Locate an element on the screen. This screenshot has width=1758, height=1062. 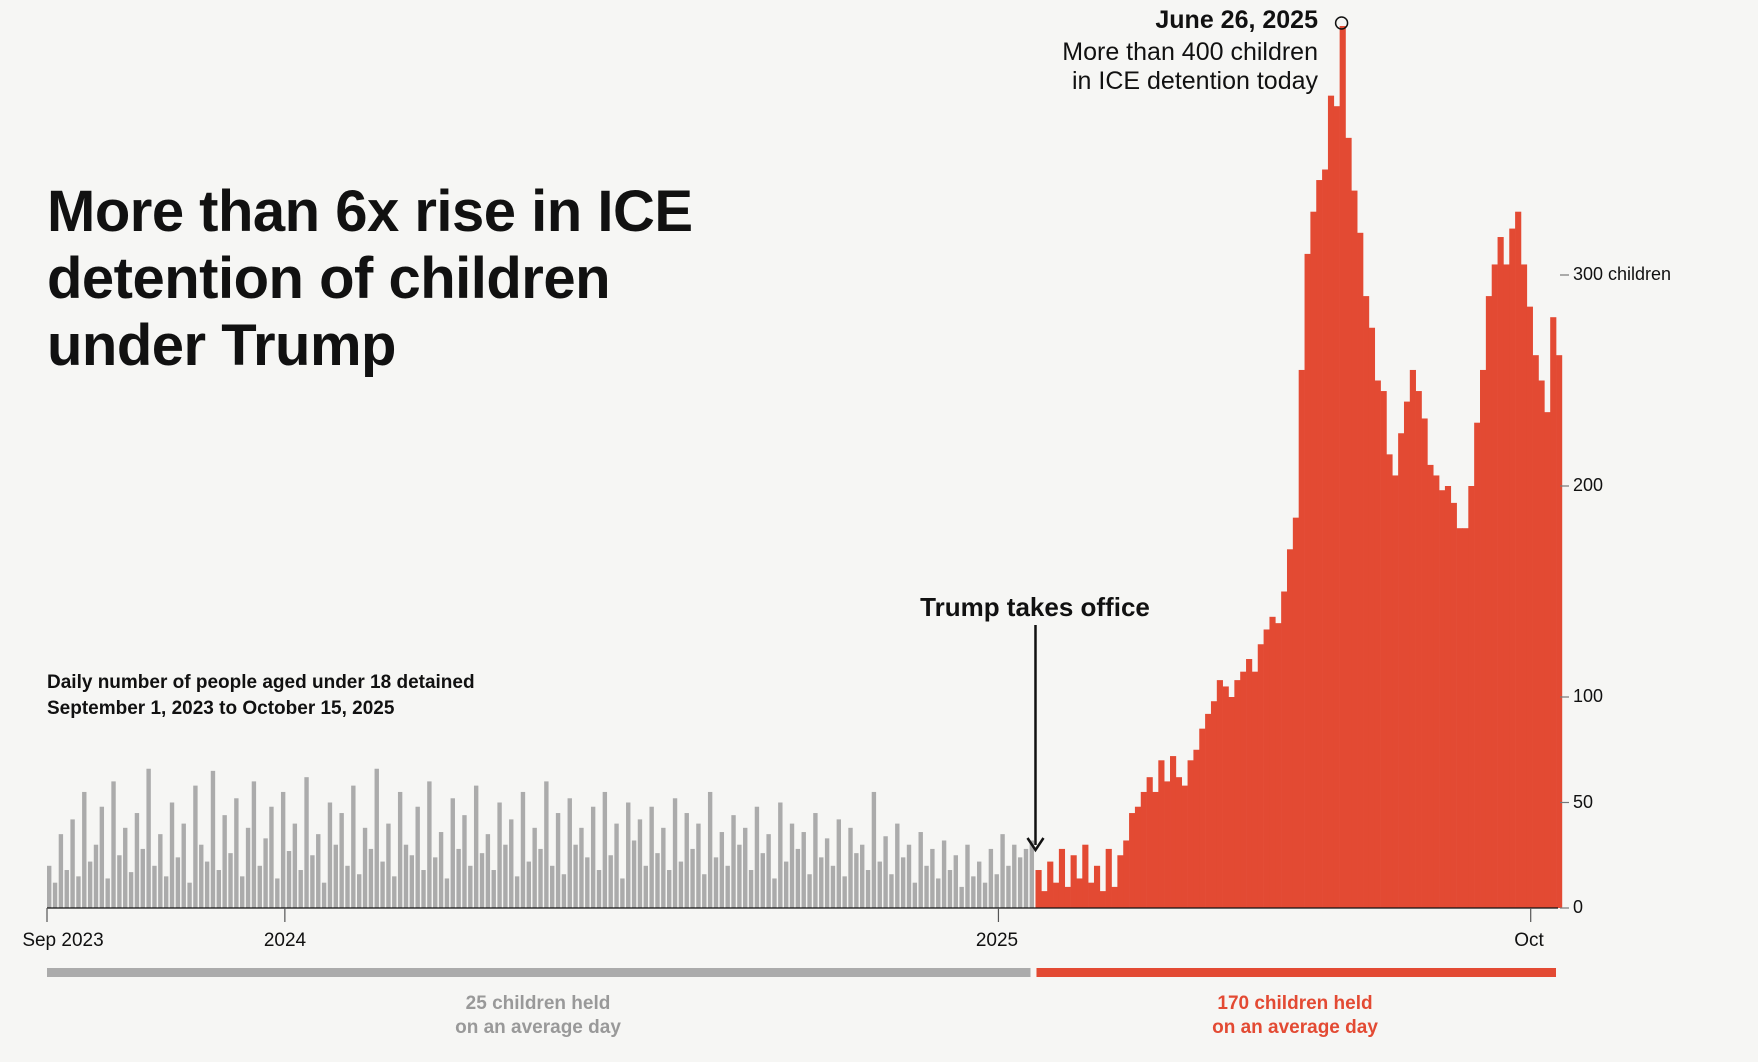
y-tick-label-100: 100 is located at coordinates (1588, 696).